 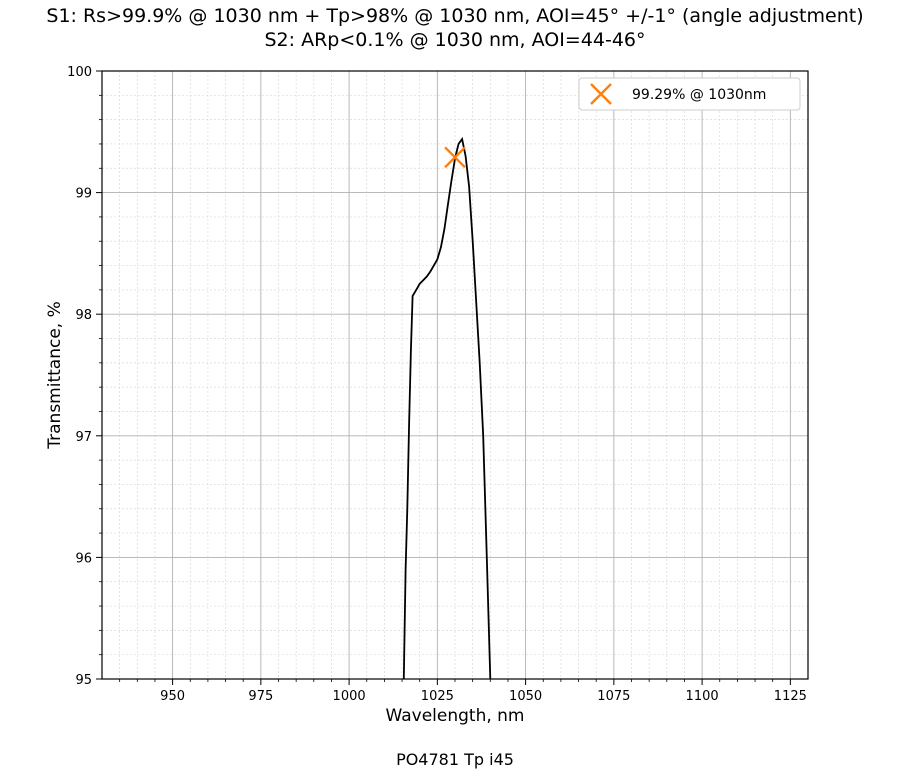 I want to click on y-tick-label: 99, so click(x=83, y=194).